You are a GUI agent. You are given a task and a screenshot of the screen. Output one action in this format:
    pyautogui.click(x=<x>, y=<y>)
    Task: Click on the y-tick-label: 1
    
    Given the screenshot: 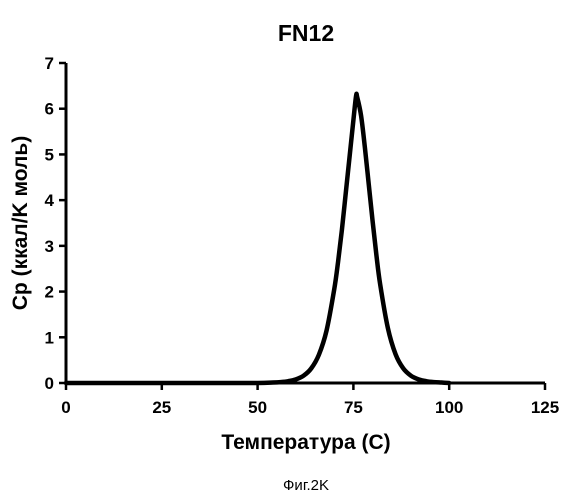 What is the action you would take?
    pyautogui.click(x=49, y=337)
    